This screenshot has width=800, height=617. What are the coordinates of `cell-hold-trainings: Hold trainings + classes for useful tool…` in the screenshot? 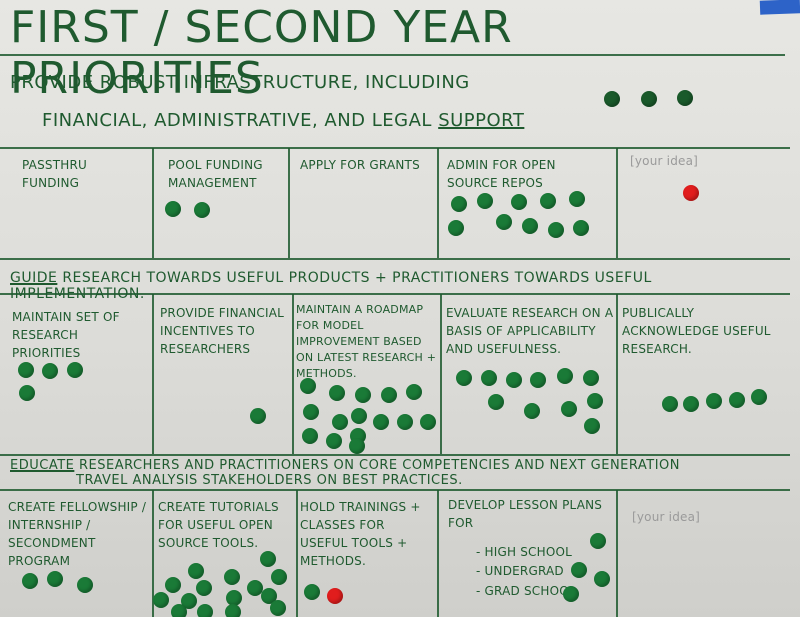 It's located at (360, 534).